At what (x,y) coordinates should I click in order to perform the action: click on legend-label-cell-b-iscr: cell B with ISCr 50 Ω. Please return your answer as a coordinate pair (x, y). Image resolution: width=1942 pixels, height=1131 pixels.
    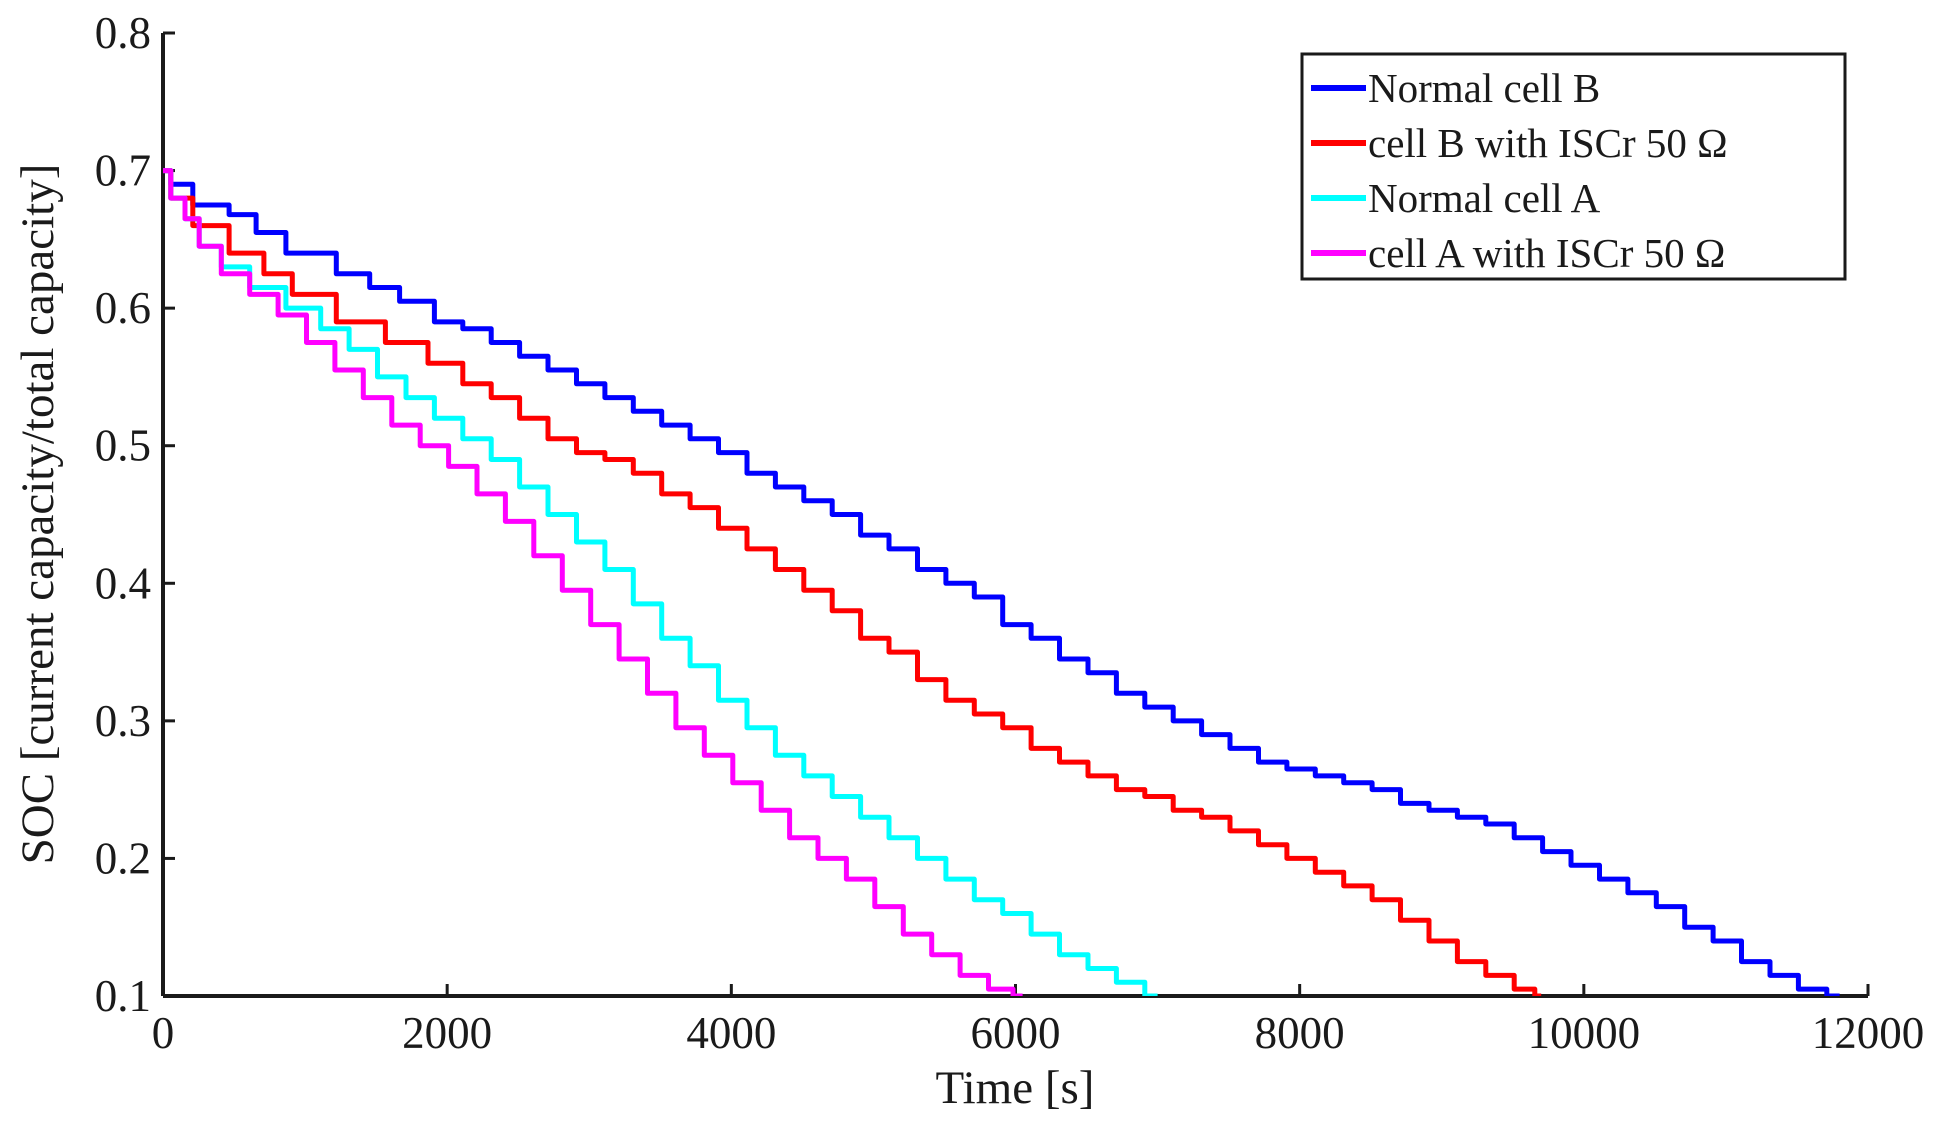
    Looking at the image, I should click on (1548, 143).